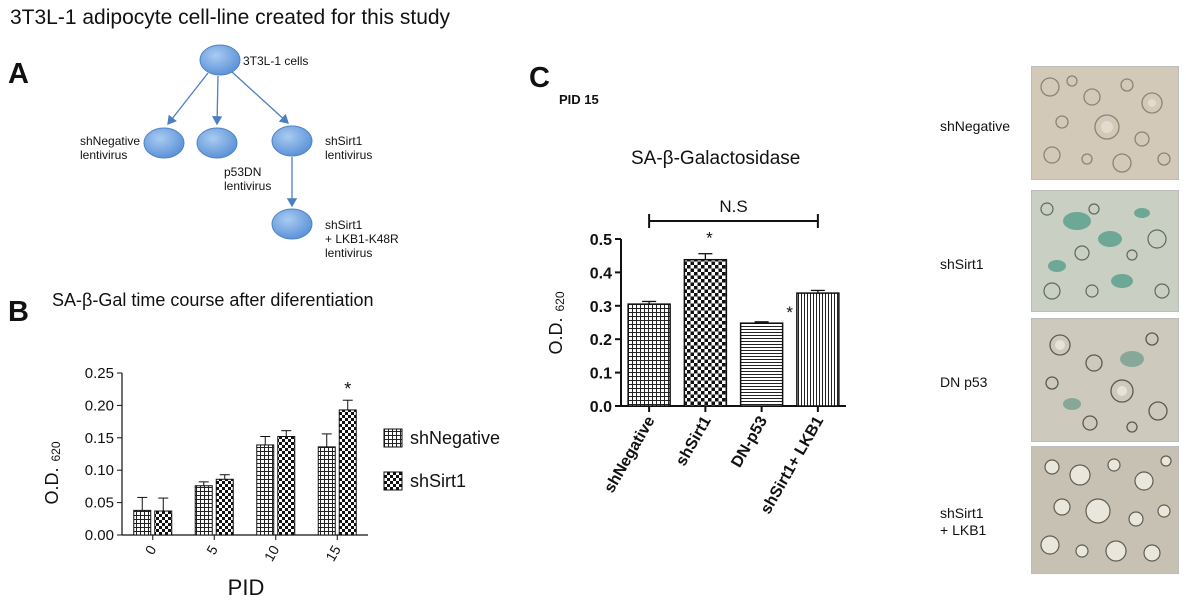 Image resolution: width=1186 pixels, height=605 pixels. I want to click on arrow-root-shsirt1, so click(260, 97).